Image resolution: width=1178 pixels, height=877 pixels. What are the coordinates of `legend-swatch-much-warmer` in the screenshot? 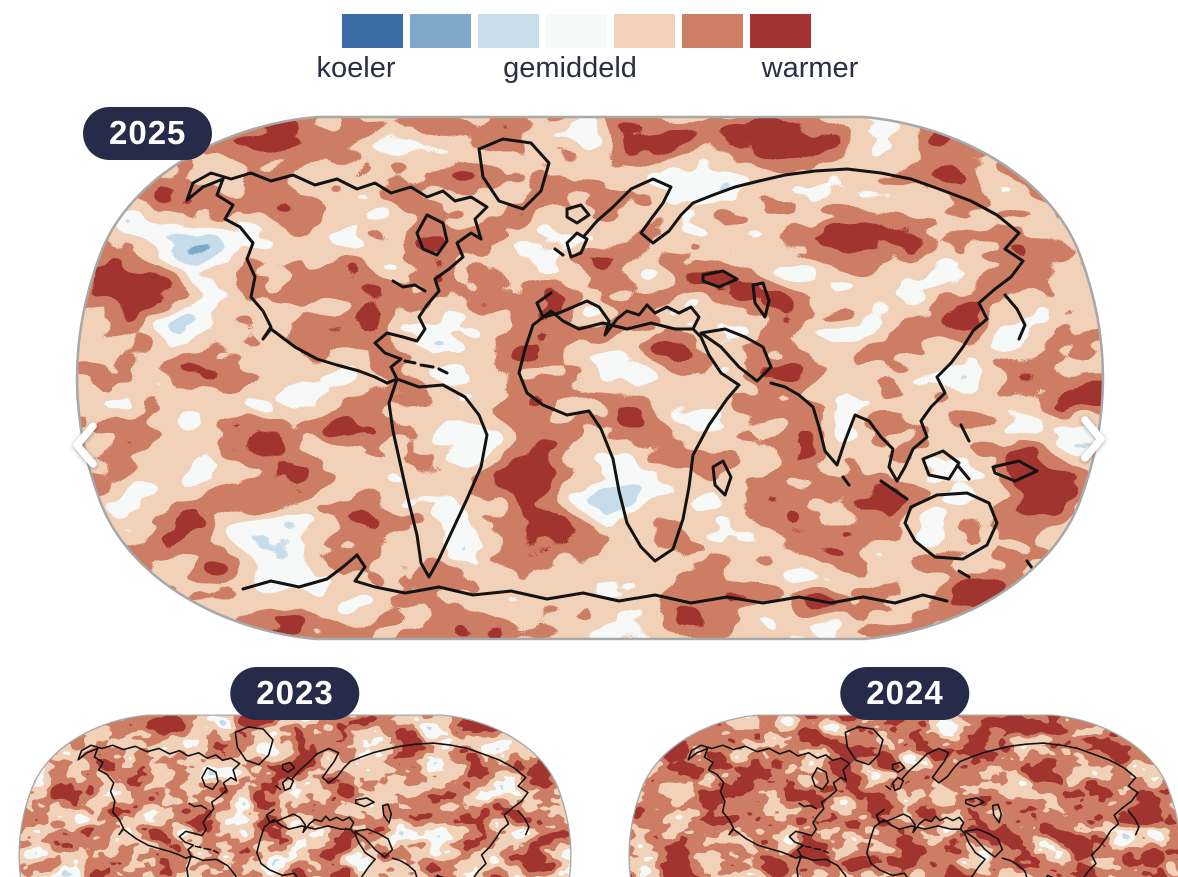 It's located at (780, 31).